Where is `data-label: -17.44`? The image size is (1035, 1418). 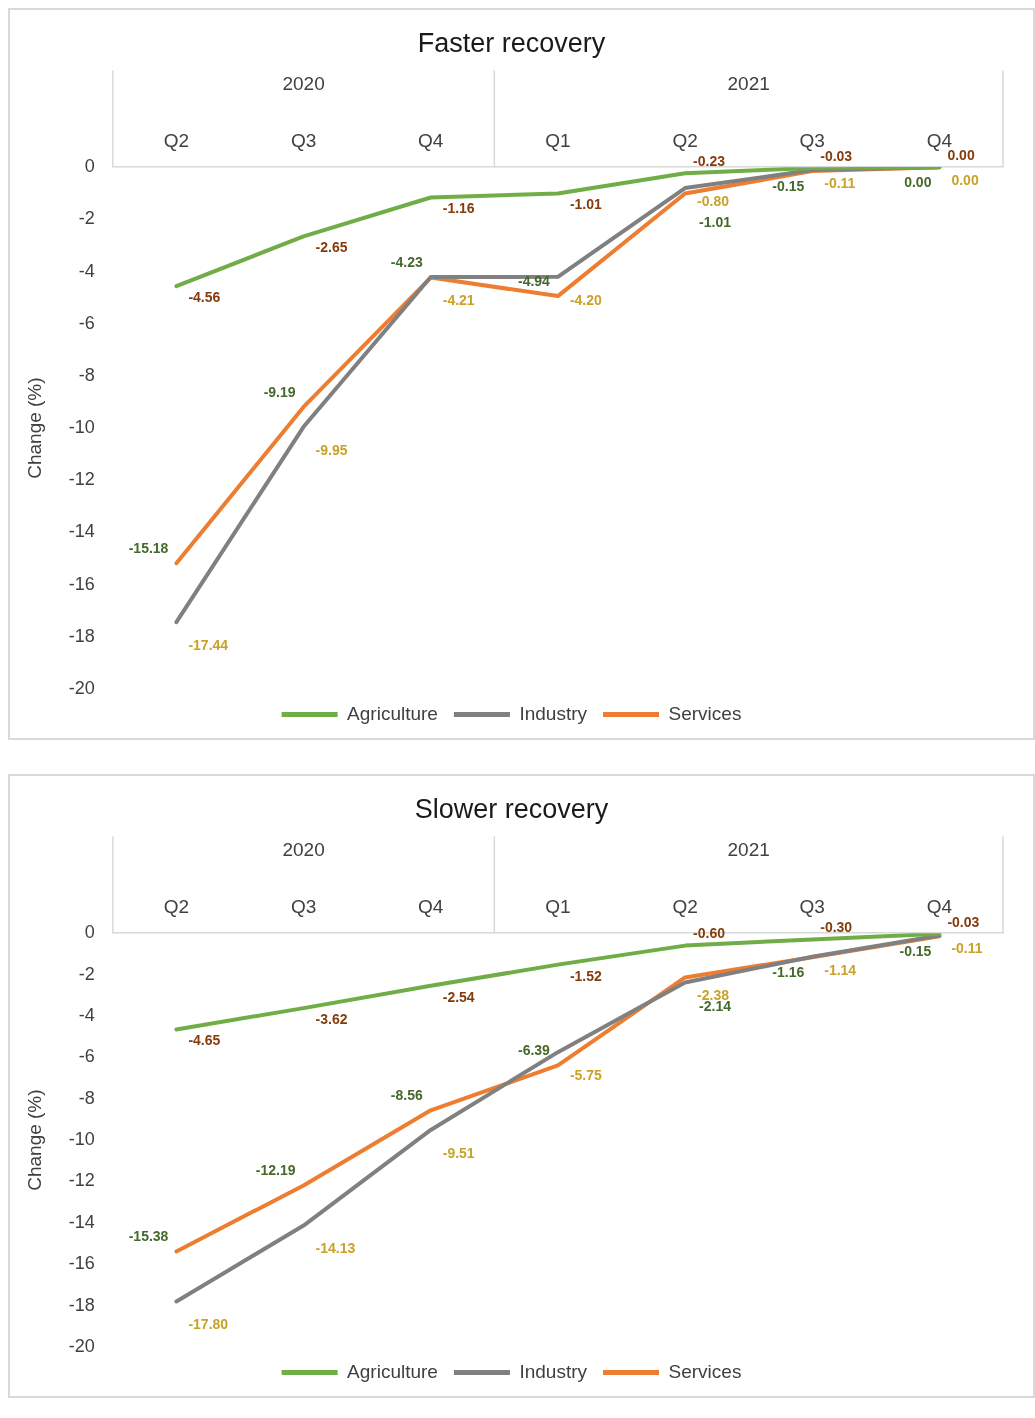
data-label: -17.44 is located at coordinates (208, 645).